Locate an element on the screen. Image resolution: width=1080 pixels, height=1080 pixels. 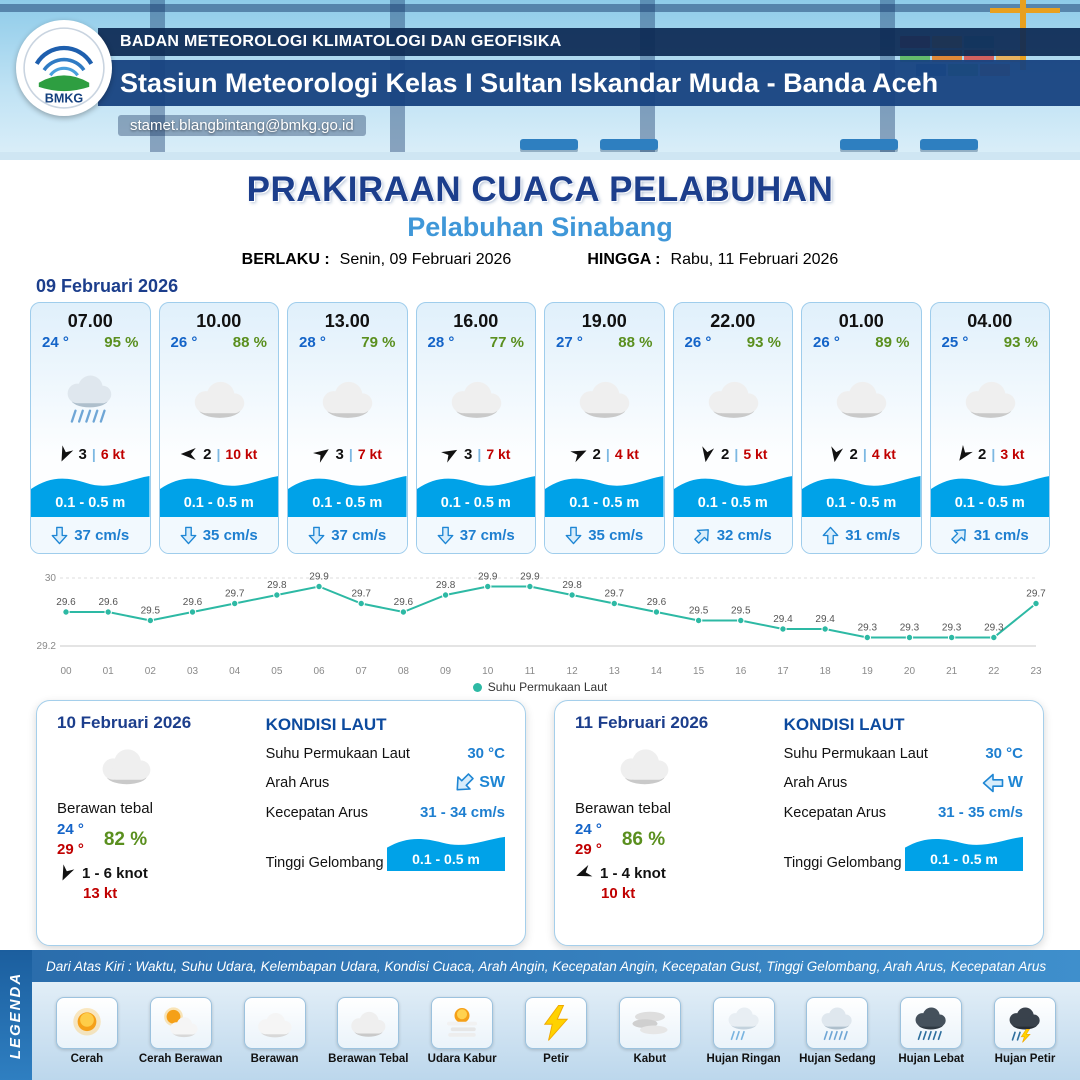
temp-humidity-row: 25 ° 93 % is located at coordinates (990, 341).